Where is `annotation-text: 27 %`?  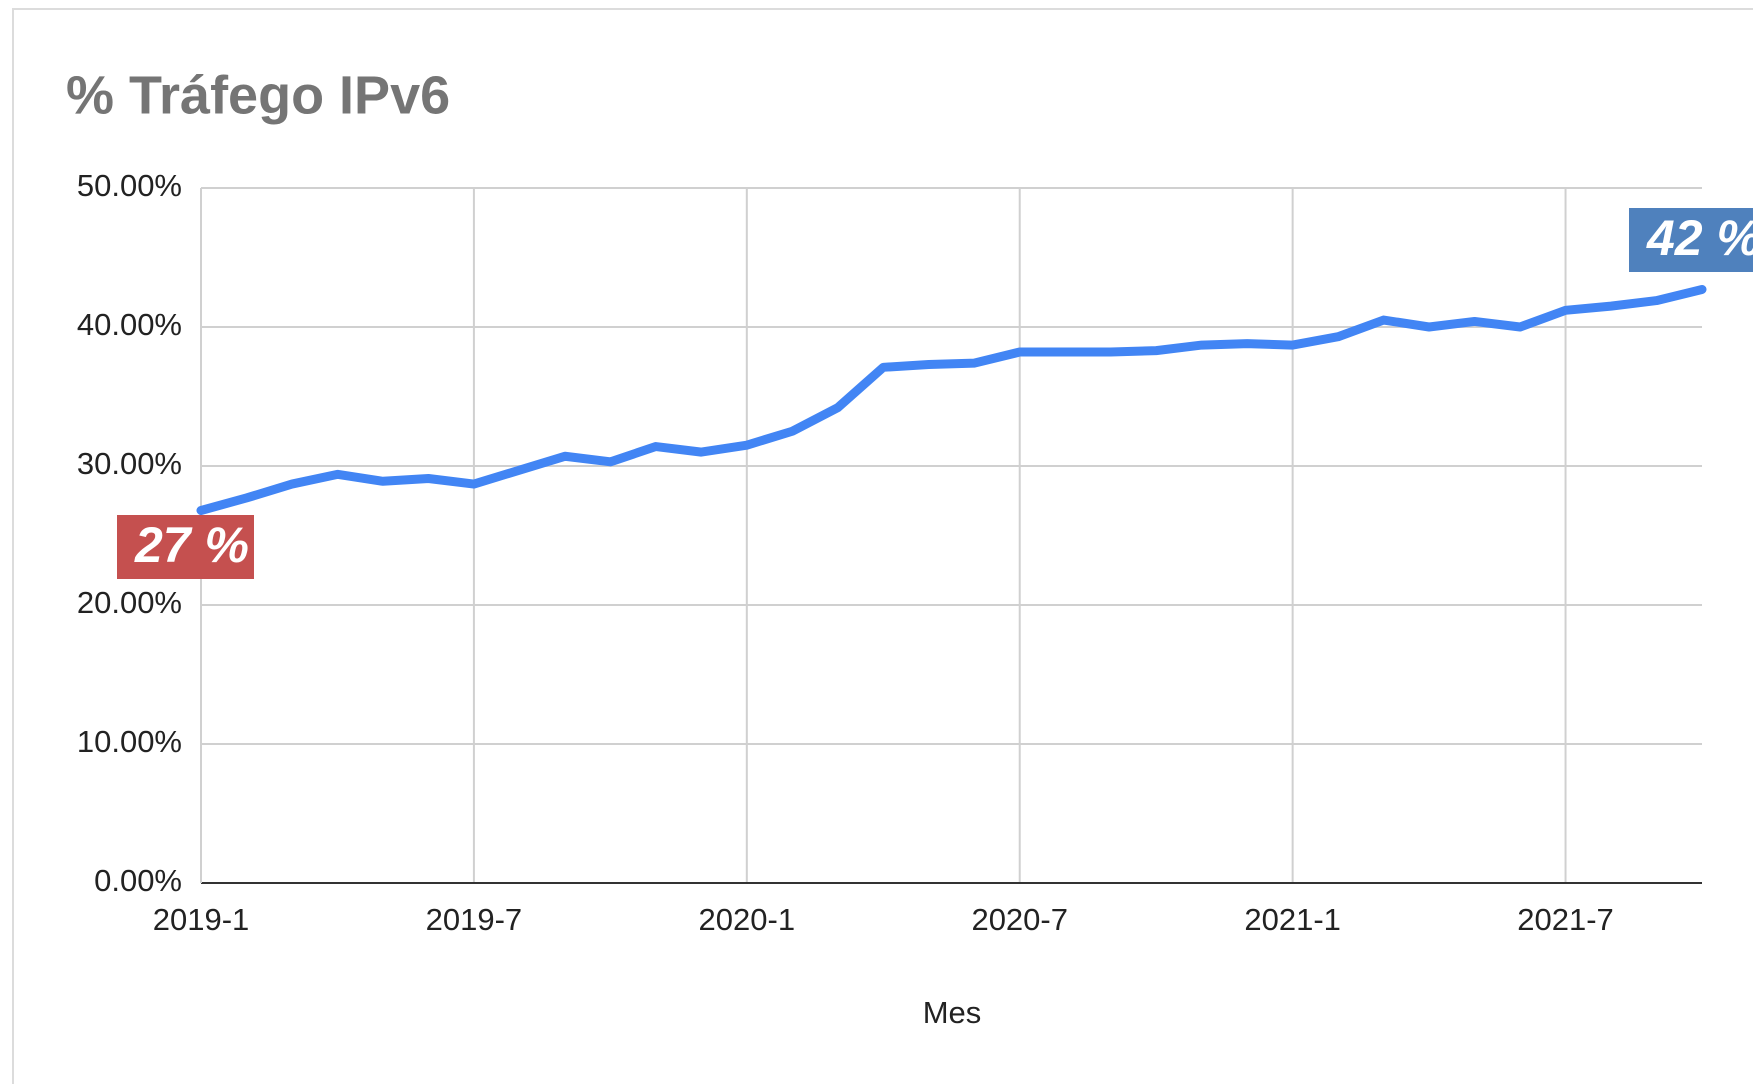
annotation-text: 27 % is located at coordinates (191, 545).